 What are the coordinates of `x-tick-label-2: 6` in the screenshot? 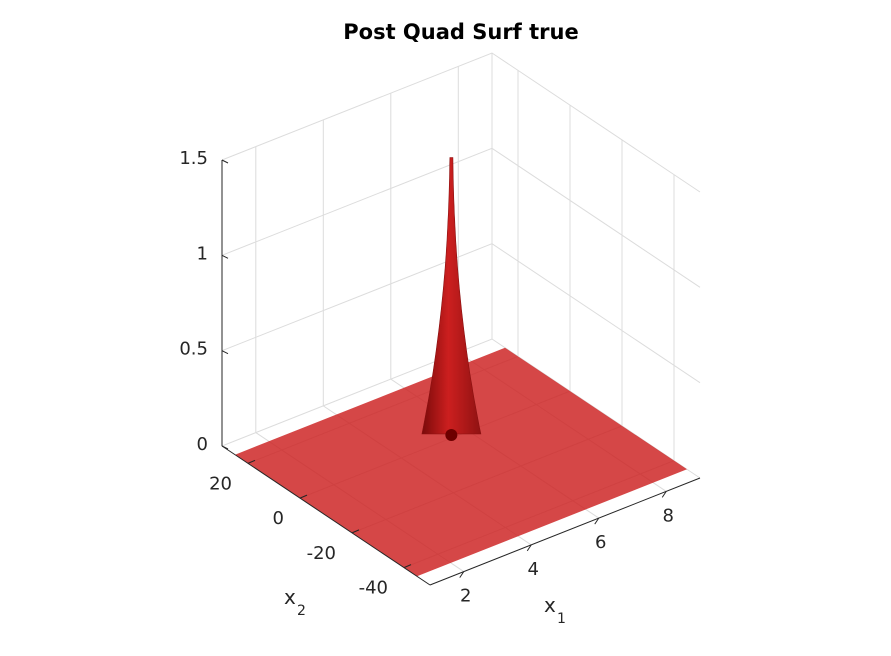 It's located at (600, 542).